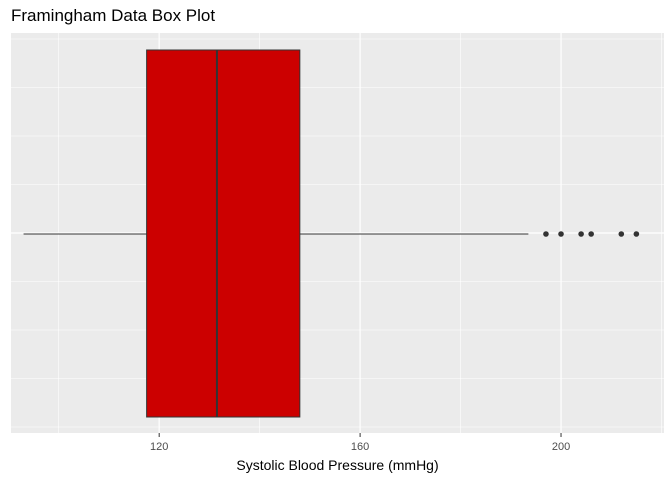  What do you see at coordinates (337, 465) in the screenshot?
I see `x-axis-label: Systolic Blood Pressure (mmHg)` at bounding box center [337, 465].